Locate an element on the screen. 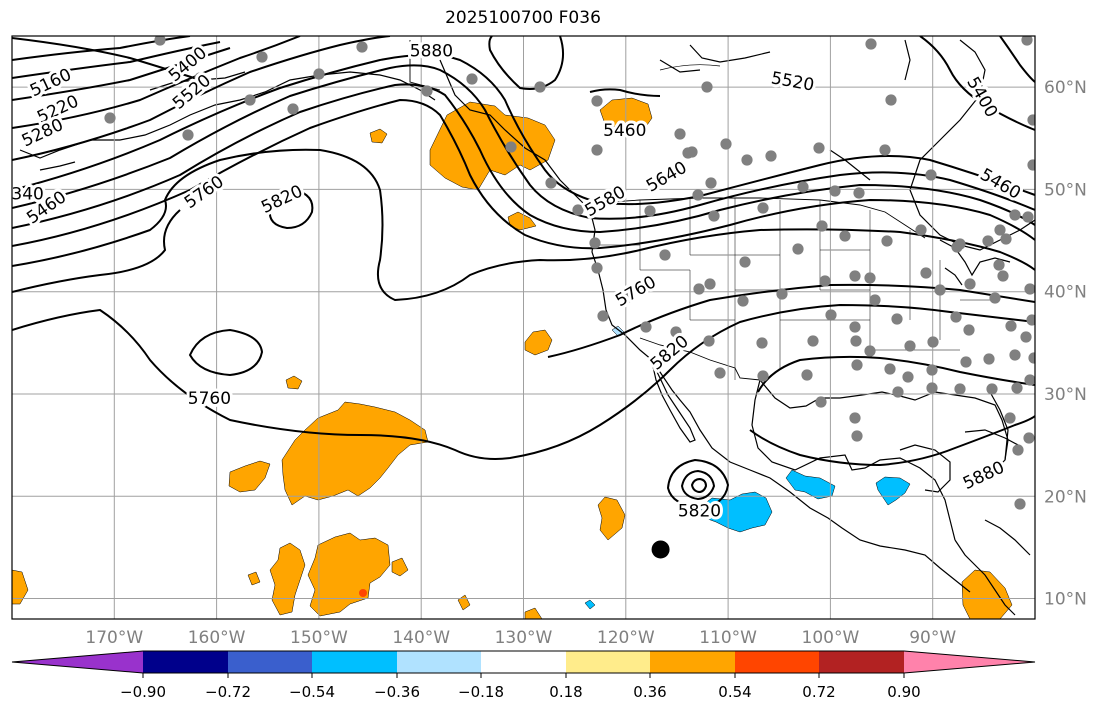  contour-label: 5460 is located at coordinates (624, 131).